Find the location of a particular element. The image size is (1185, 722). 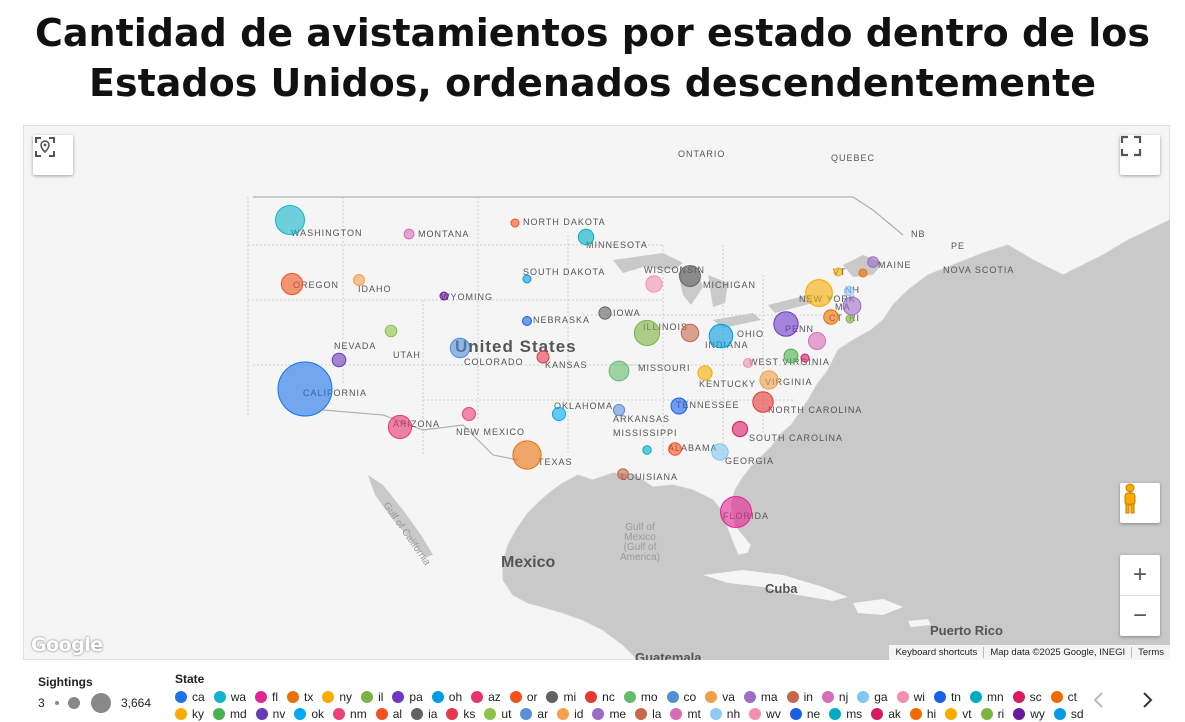

bubble-wy is located at coordinates (444, 296).